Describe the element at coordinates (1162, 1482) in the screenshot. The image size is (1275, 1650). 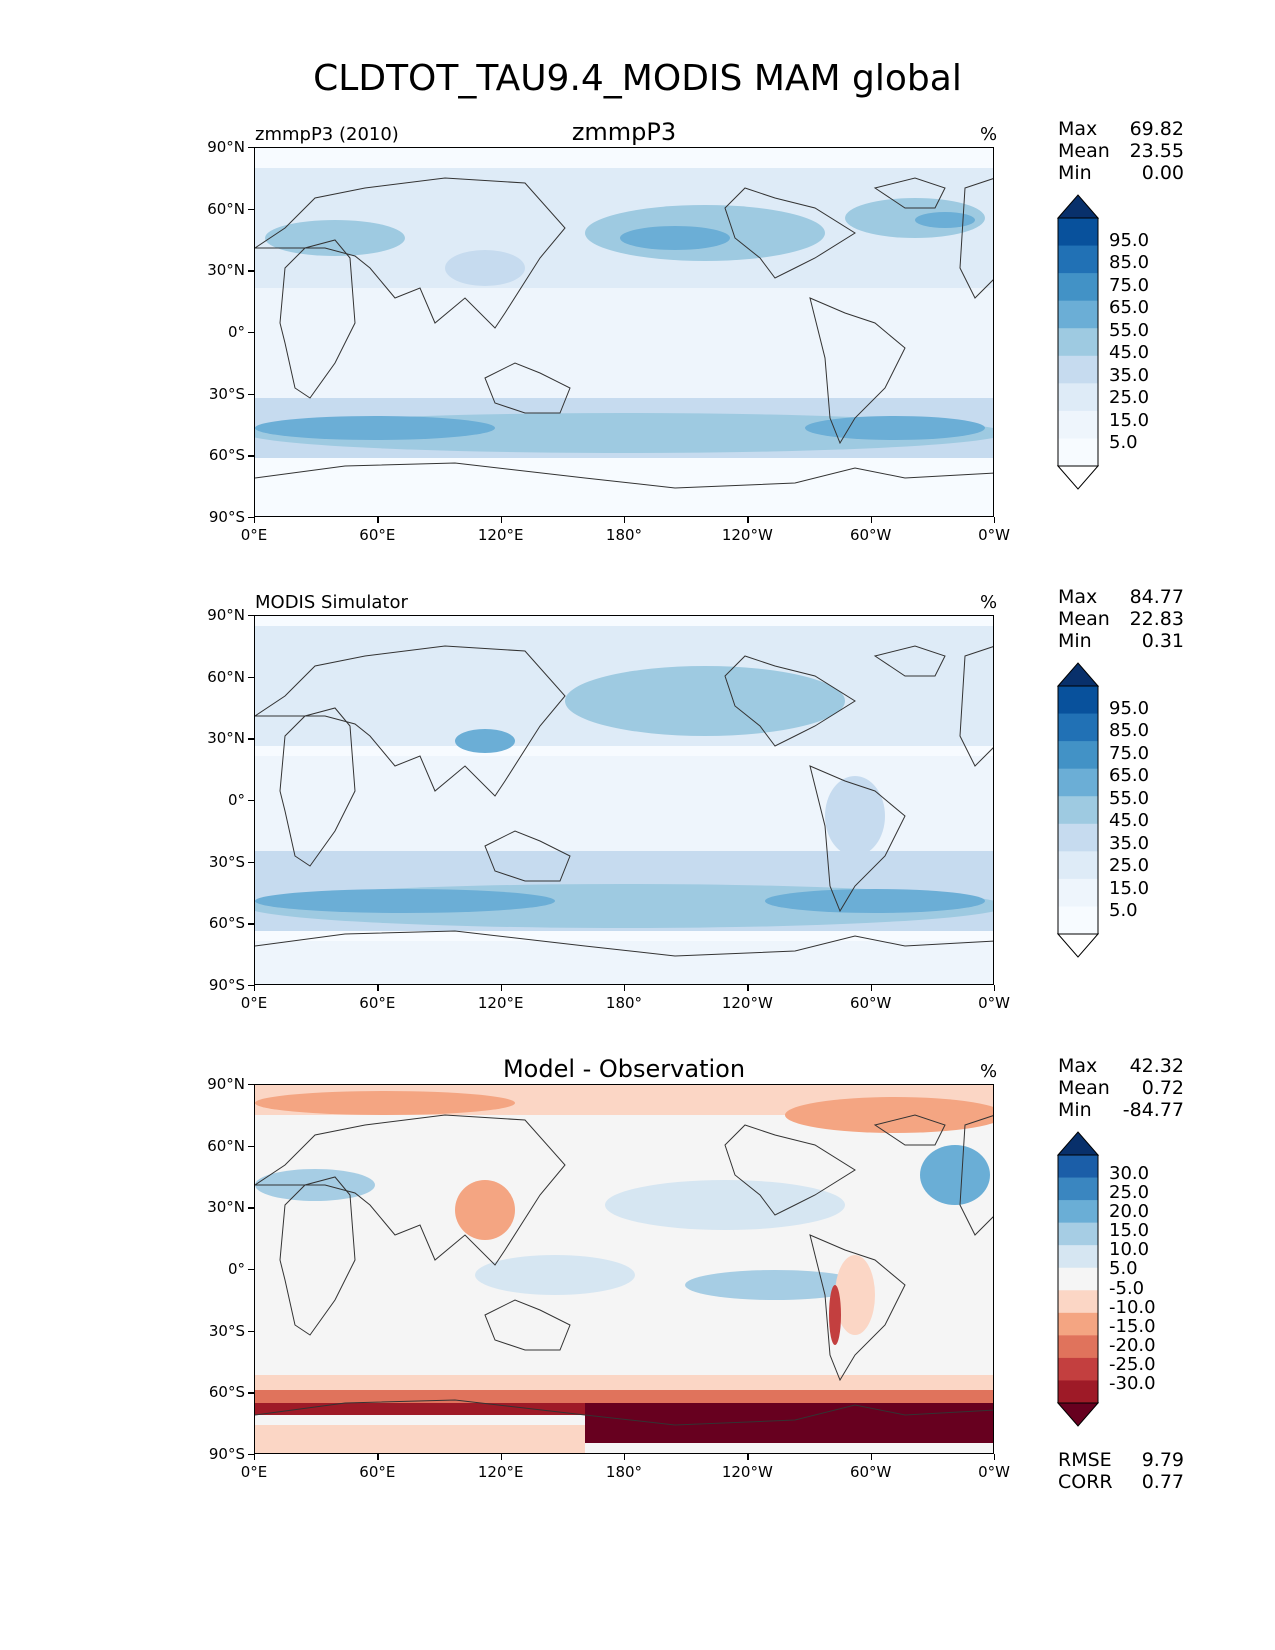
I see `stat-value: 0.77` at that location.